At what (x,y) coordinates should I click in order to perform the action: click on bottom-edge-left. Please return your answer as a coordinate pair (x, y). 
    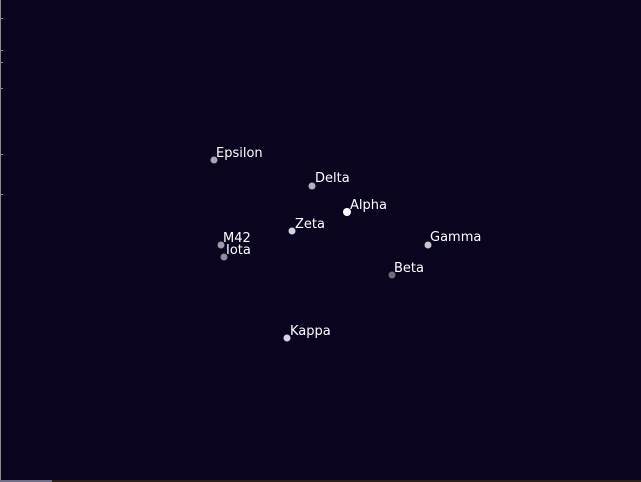
    Looking at the image, I should click on (26, 481).